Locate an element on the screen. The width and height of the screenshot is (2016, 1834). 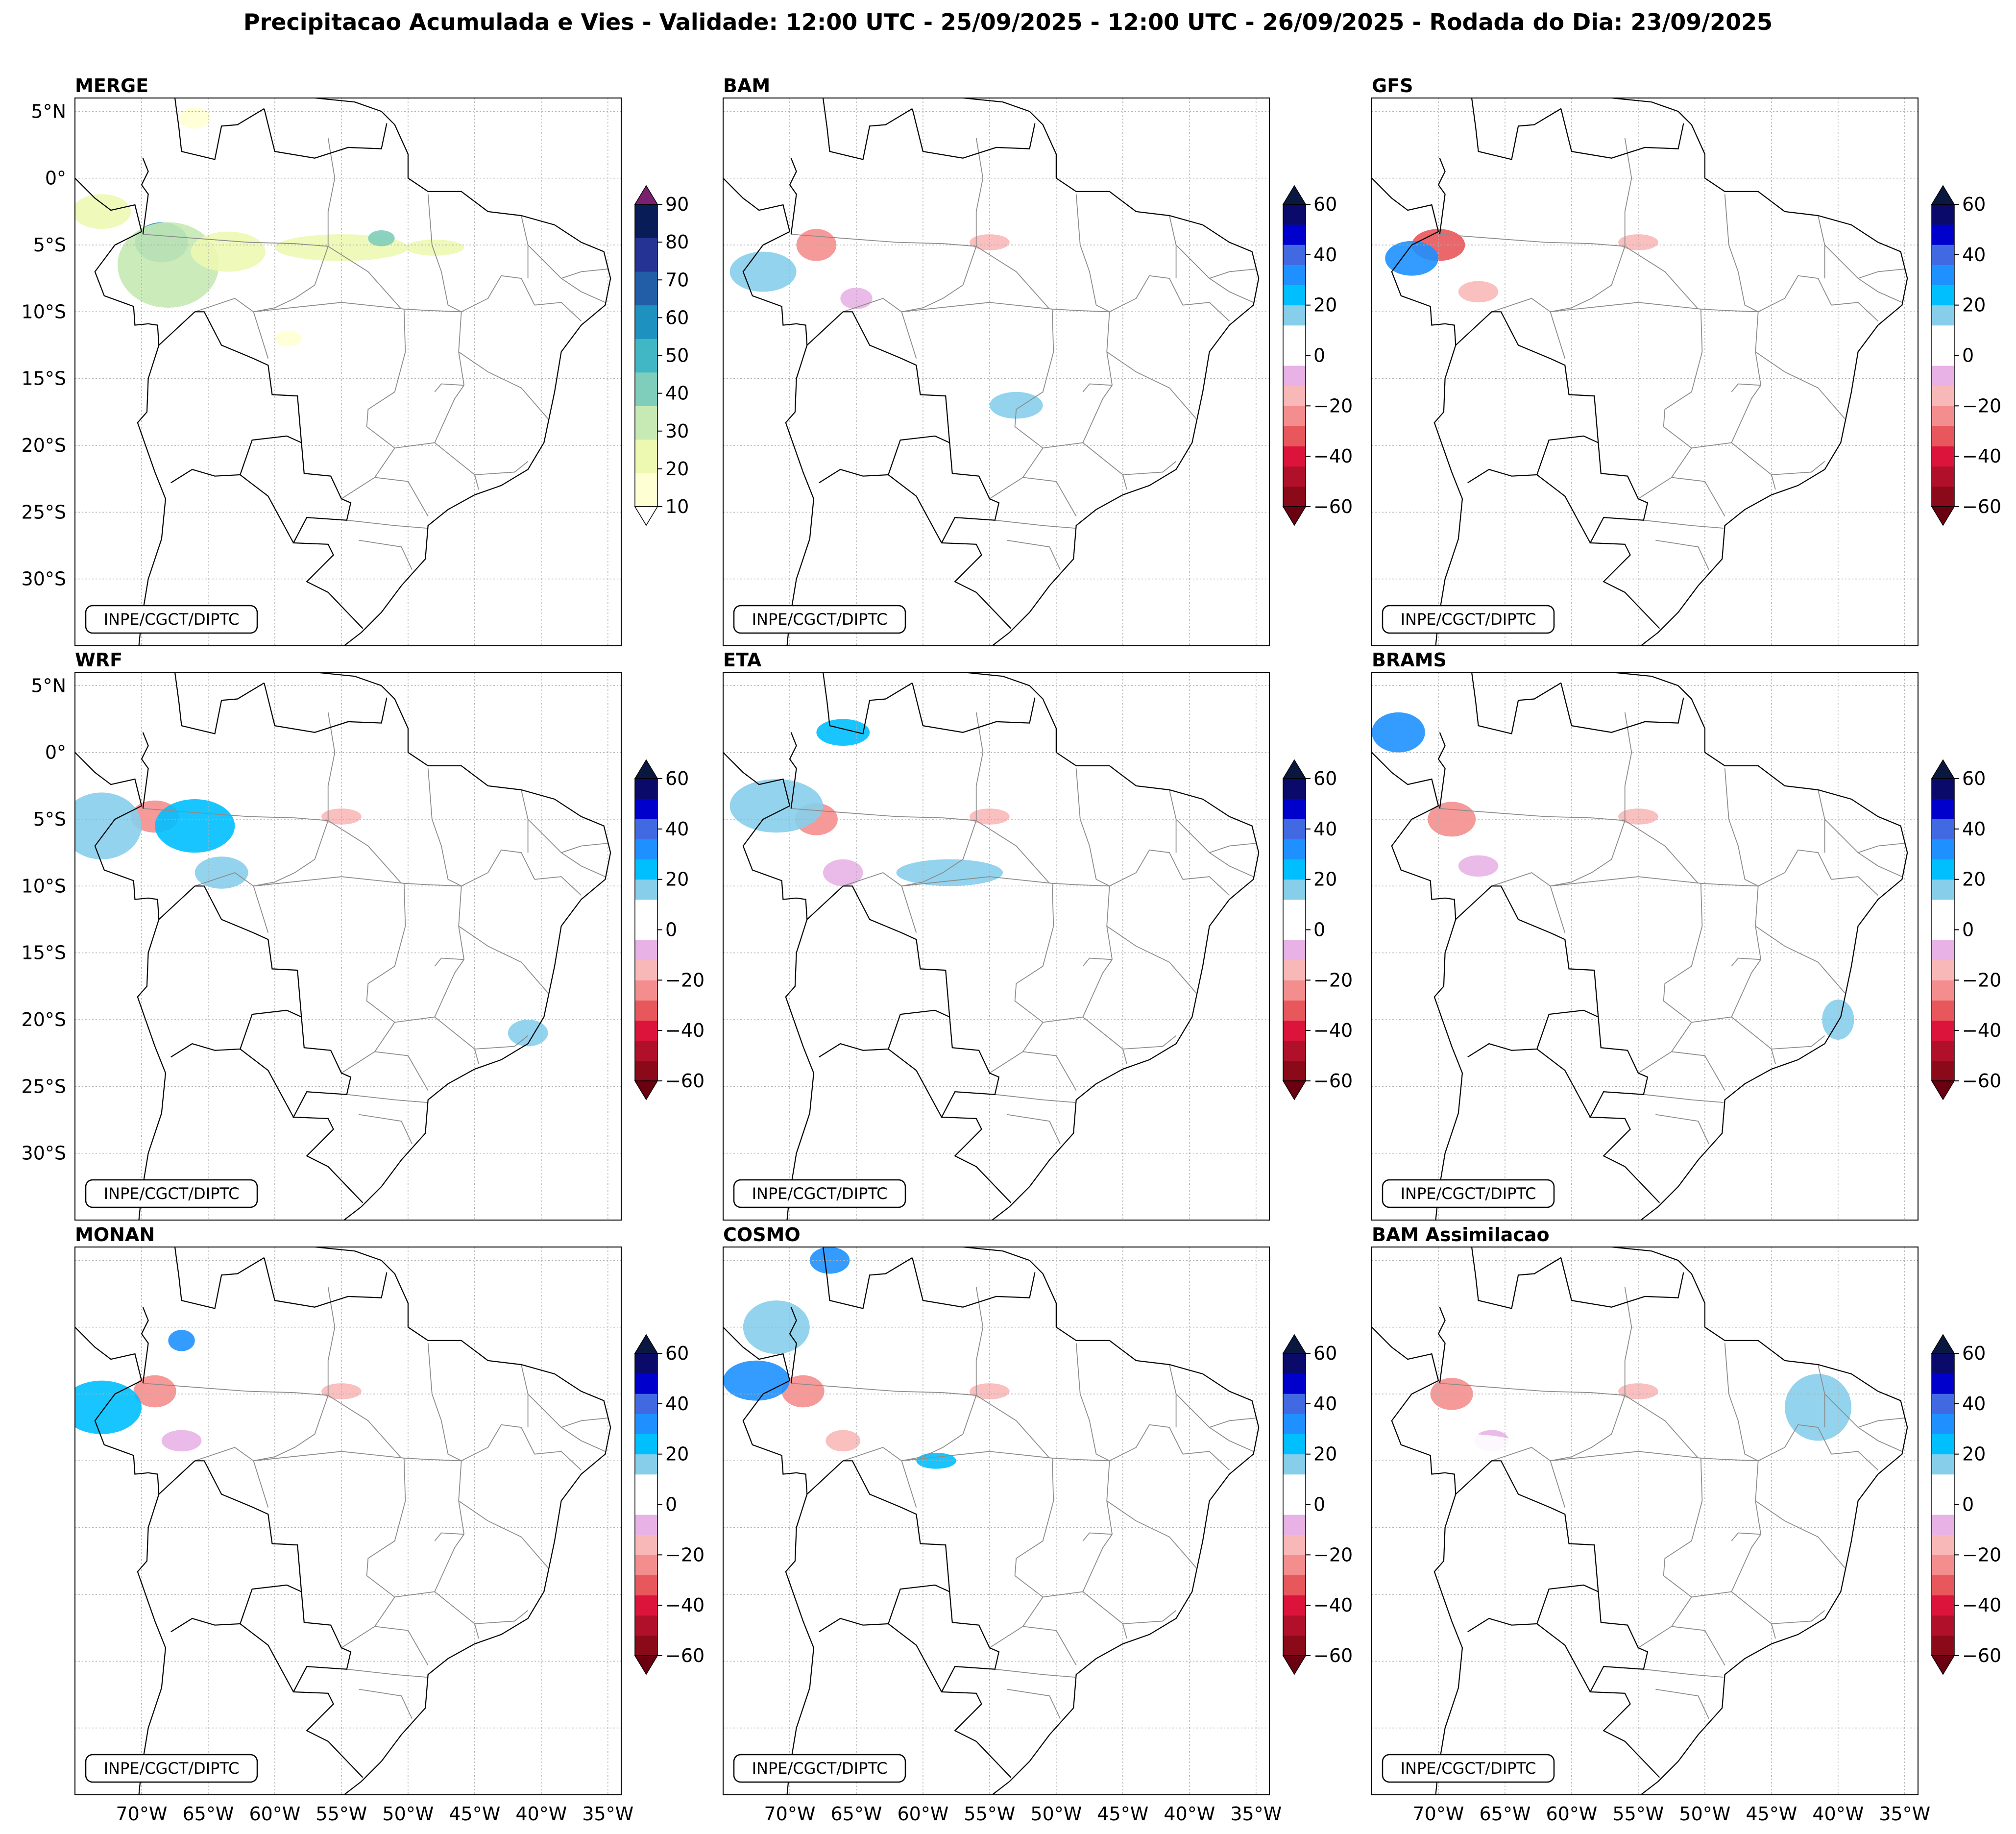
map-panel-eta: ETA INPE/CGCT/DIPTC 60 40 20 0 −20 −40 −60 is located at coordinates (1038, 935).